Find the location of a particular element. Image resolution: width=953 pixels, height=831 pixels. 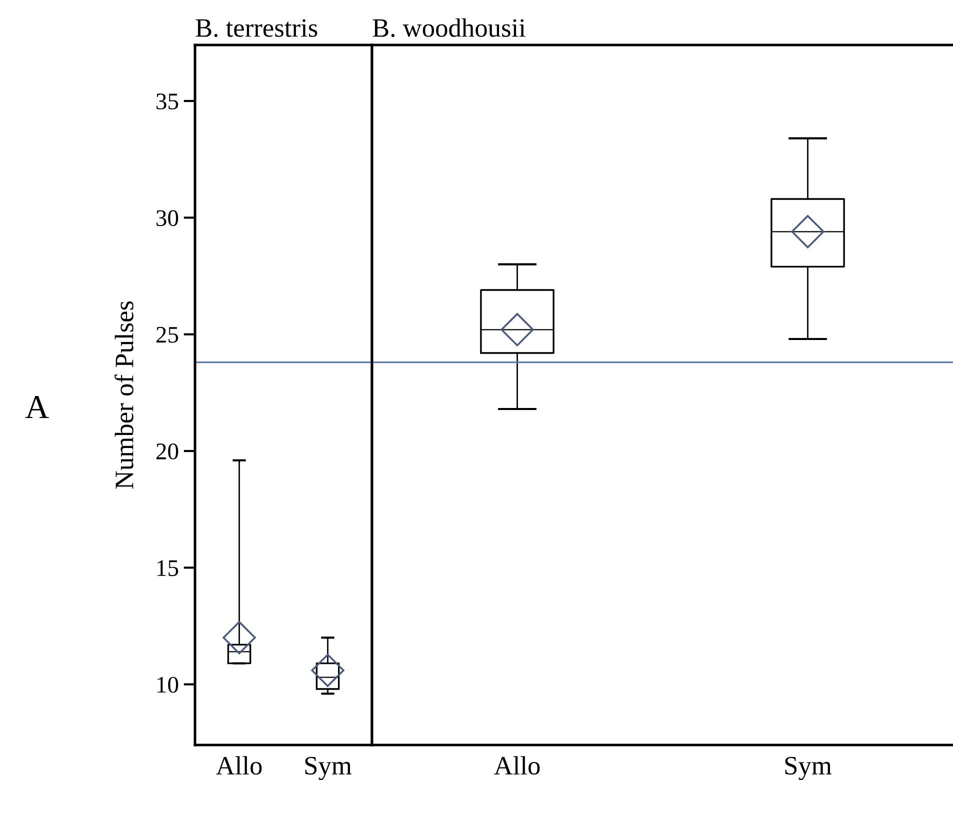

text: A is located at coordinates (37, 407).